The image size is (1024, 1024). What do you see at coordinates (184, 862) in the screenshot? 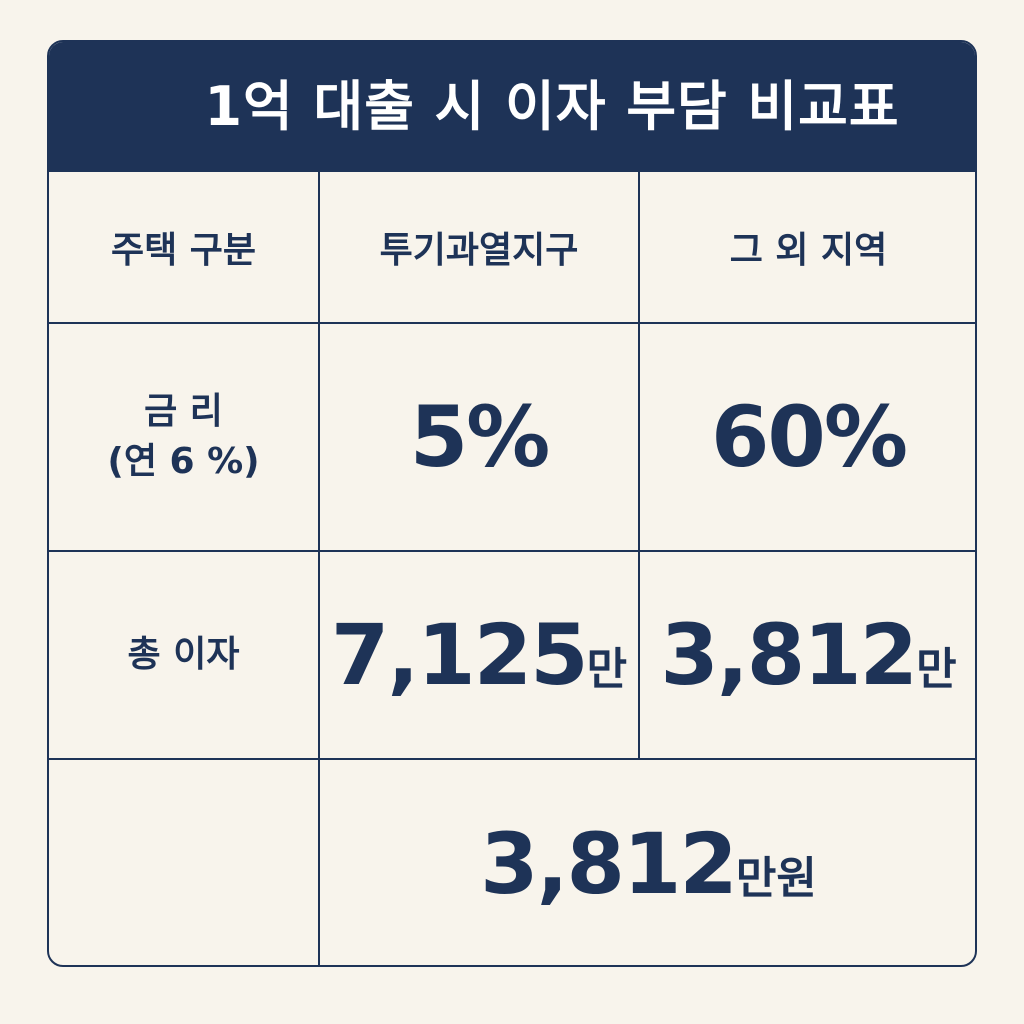
I see `empty-cell` at bounding box center [184, 862].